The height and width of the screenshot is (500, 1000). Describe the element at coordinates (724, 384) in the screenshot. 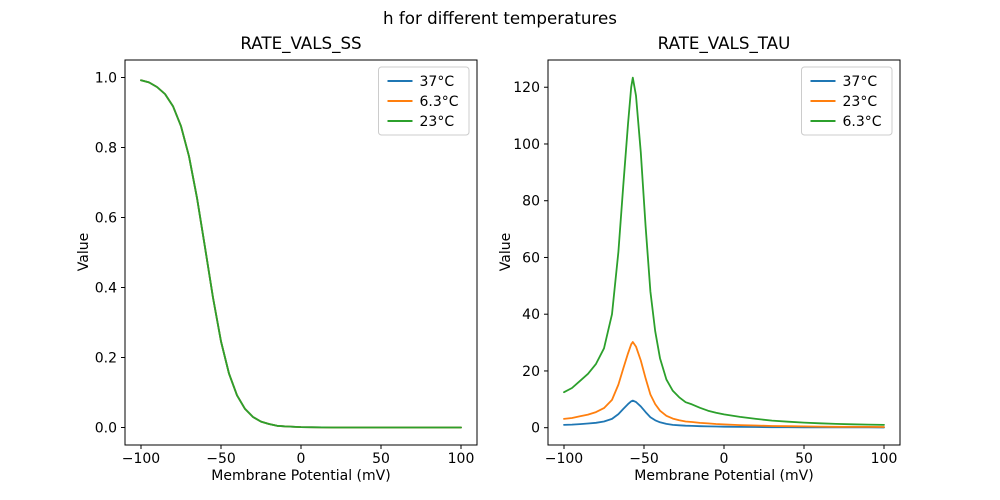

I see `series-line-23Cc` at that location.